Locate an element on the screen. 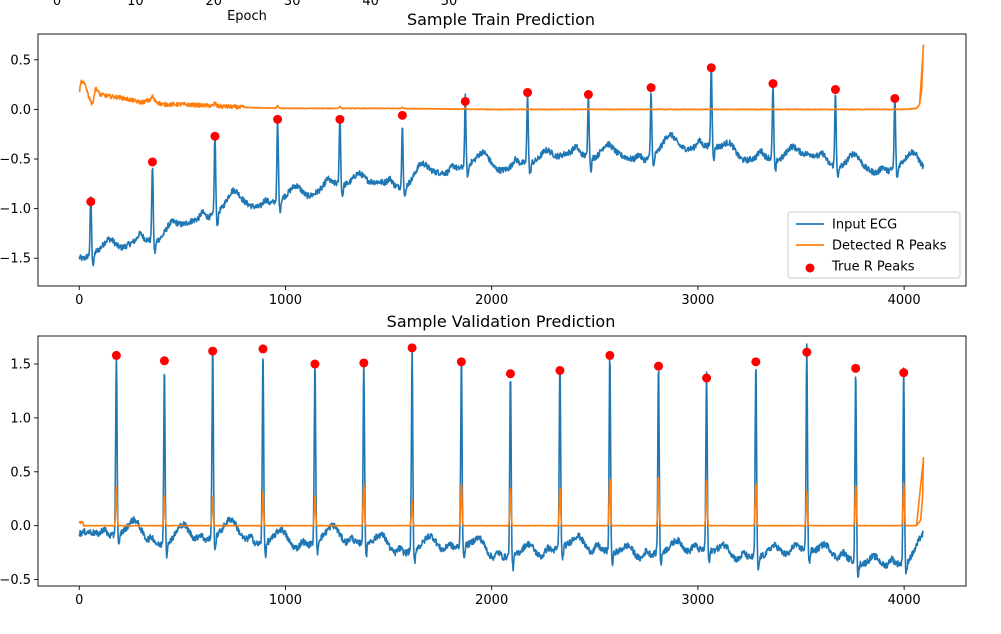 This screenshot has width=1001, height=634. previous-panel-xlabel: Epoch is located at coordinates (247, 16).